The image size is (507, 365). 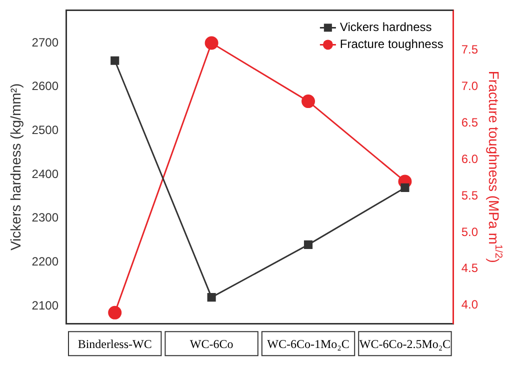 What do you see at coordinates (469, 159) in the screenshot?
I see `y2-tick-label: 6.0` at bounding box center [469, 159].